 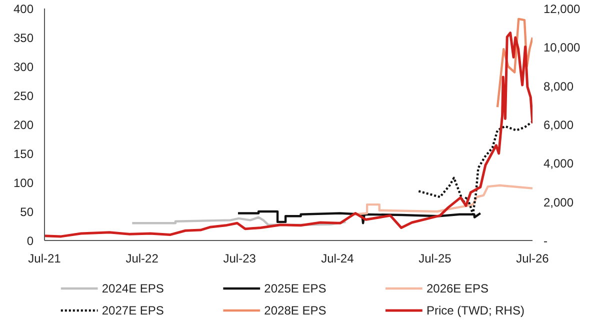 What do you see at coordinates (295, 289) in the screenshot?
I see `legend-label: 2025E EPS` at bounding box center [295, 289].